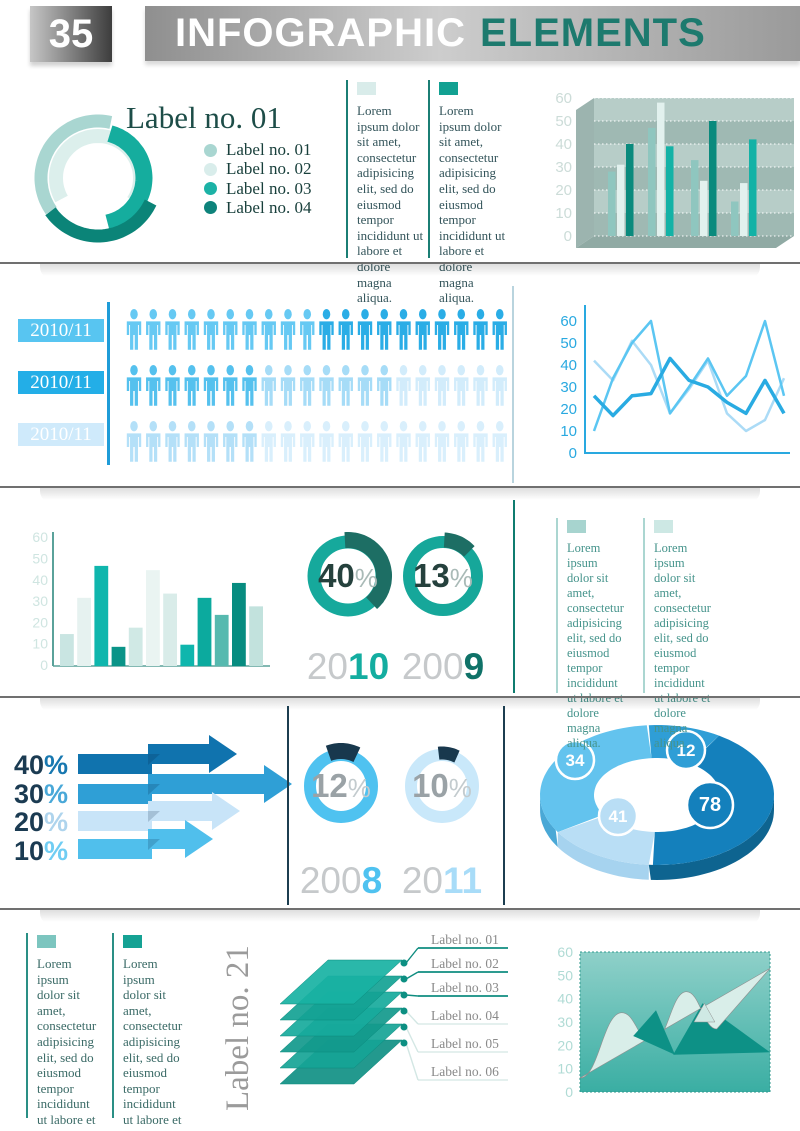 The height and width of the screenshot is (1131, 800). I want to click on svg-text: 10, so click(40, 644).